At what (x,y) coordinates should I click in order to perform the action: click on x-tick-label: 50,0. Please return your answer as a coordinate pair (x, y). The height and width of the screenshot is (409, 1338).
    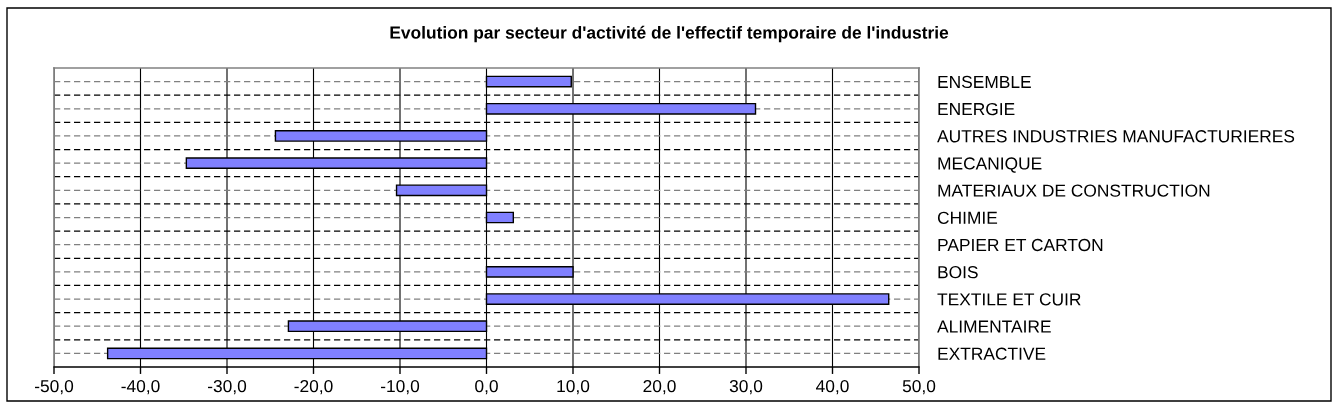
    Looking at the image, I should click on (919, 387).